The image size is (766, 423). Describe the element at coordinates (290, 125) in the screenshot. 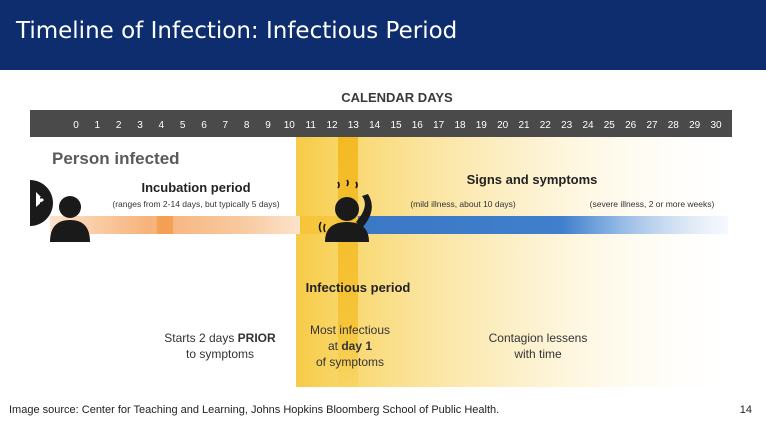

I see `day-tick-10: 10` at that location.